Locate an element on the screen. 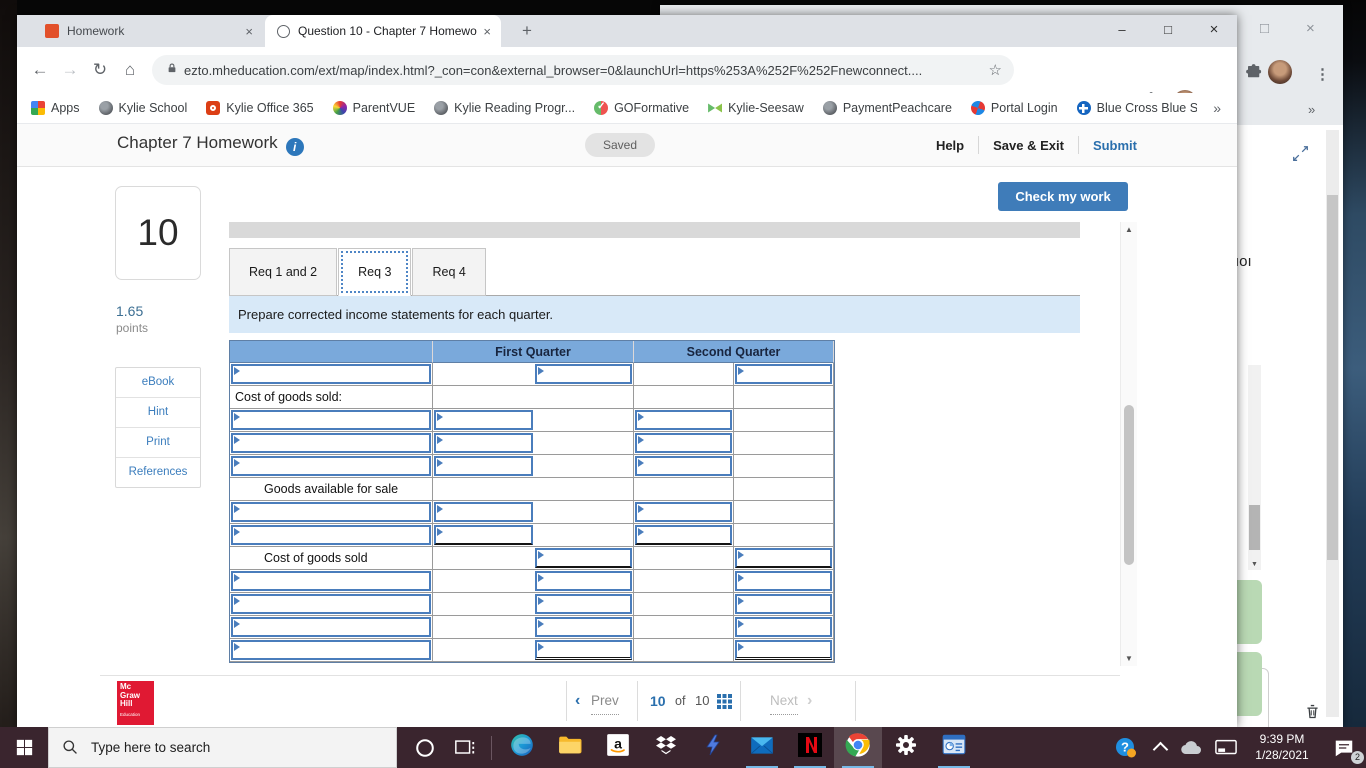 Image resolution: width=1366 pixels, height=768 pixels. bookmark-portal-login: Portal Login is located at coordinates (1013, 108).